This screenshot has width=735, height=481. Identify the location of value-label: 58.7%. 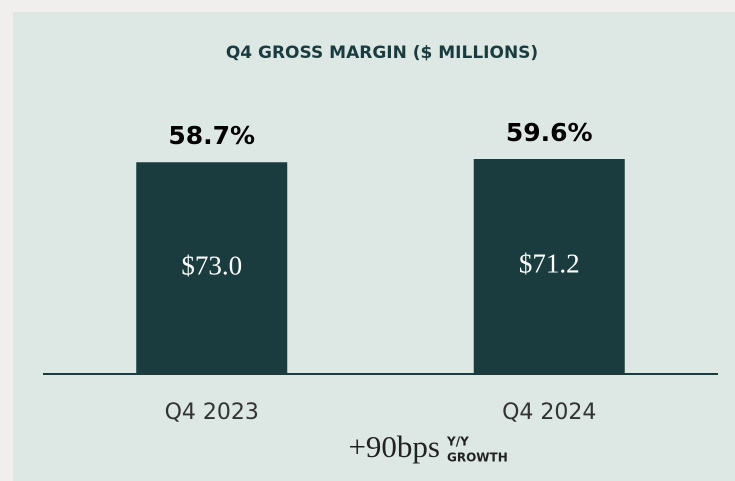
(211, 135).